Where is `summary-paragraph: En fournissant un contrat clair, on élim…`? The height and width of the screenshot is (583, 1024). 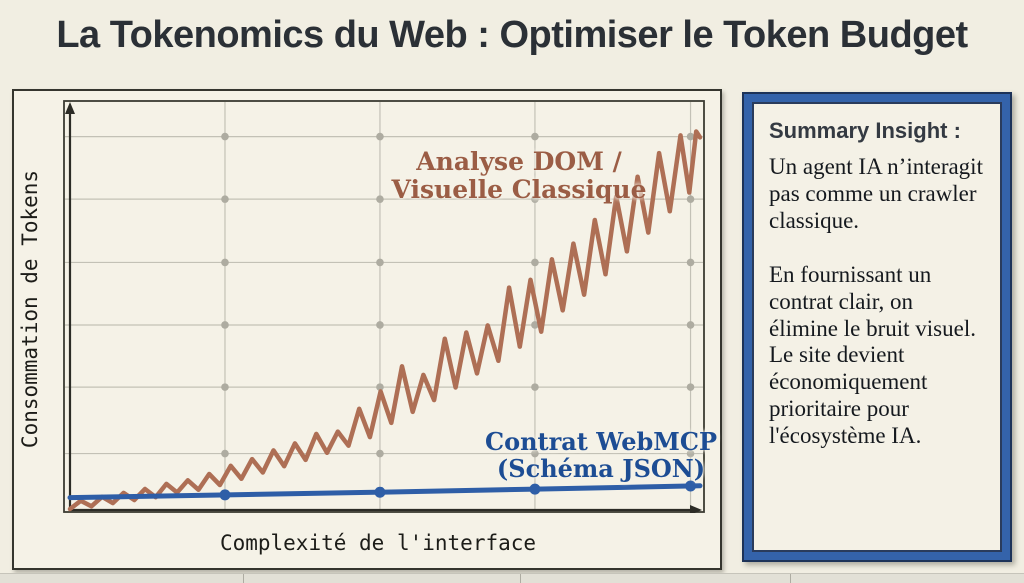 summary-paragraph: En fournissant un contrat clair, on élim… is located at coordinates (872, 301).